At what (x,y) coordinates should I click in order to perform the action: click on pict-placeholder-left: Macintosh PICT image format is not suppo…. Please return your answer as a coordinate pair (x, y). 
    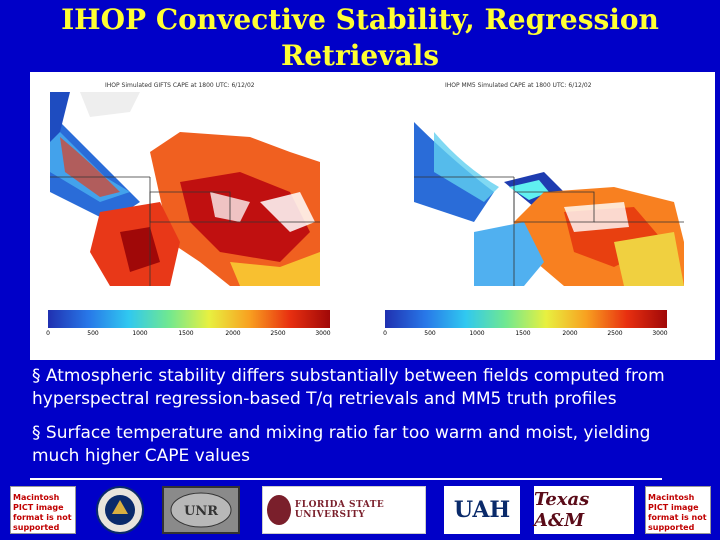
    Looking at the image, I should click on (43, 510).